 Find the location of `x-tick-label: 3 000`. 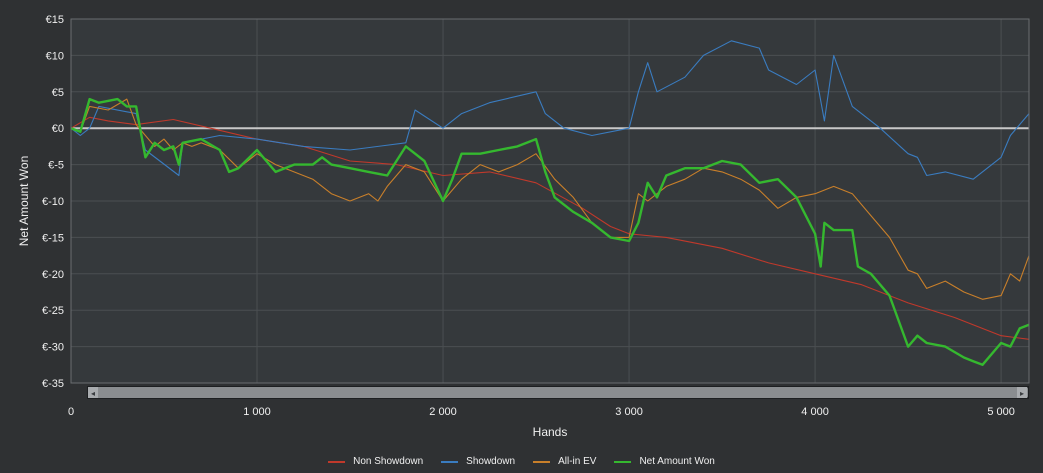

x-tick-label: 3 000 is located at coordinates (629, 412).